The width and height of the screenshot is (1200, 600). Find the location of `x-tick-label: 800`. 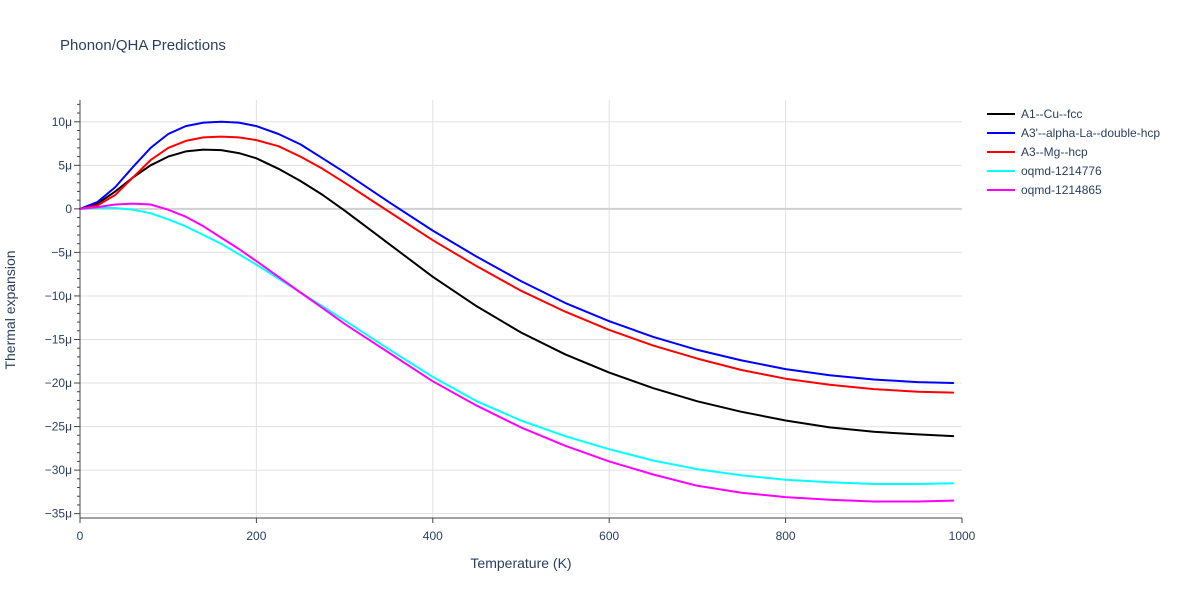

x-tick-label: 800 is located at coordinates (786, 536).